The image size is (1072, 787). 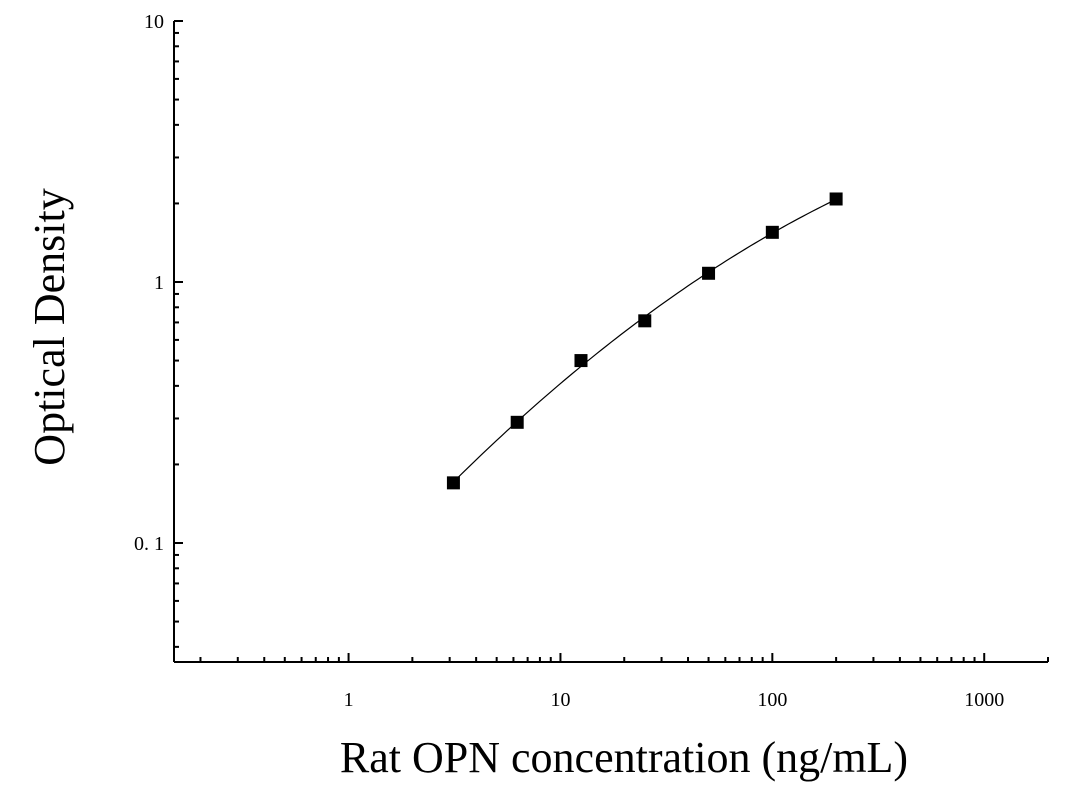 I want to click on x-tick-label: 100, so click(x=772, y=700).